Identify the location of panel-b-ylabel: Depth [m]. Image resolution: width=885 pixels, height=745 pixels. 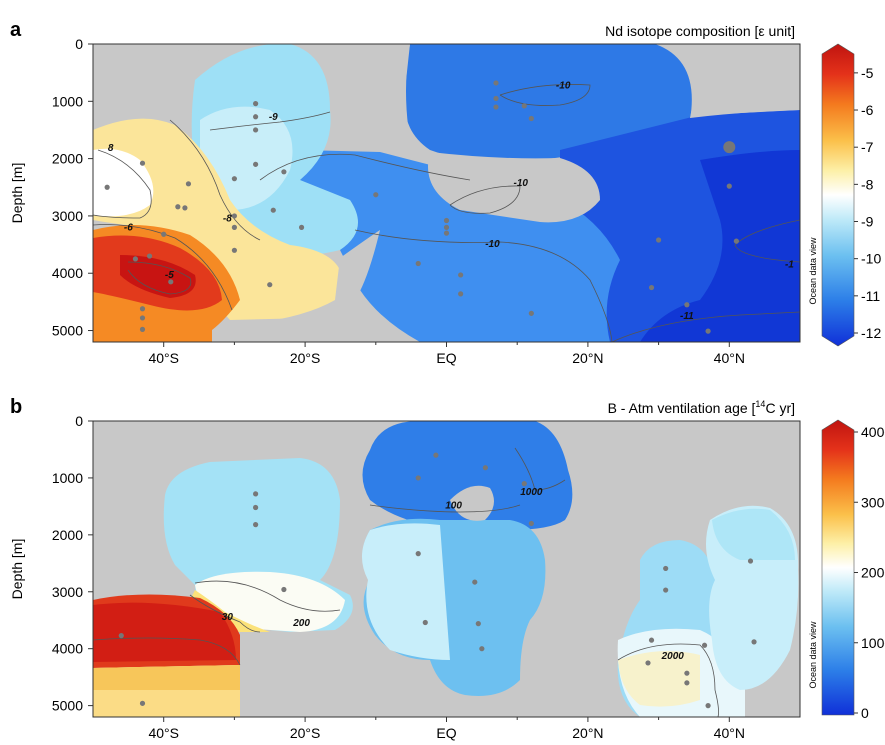
(17, 569).